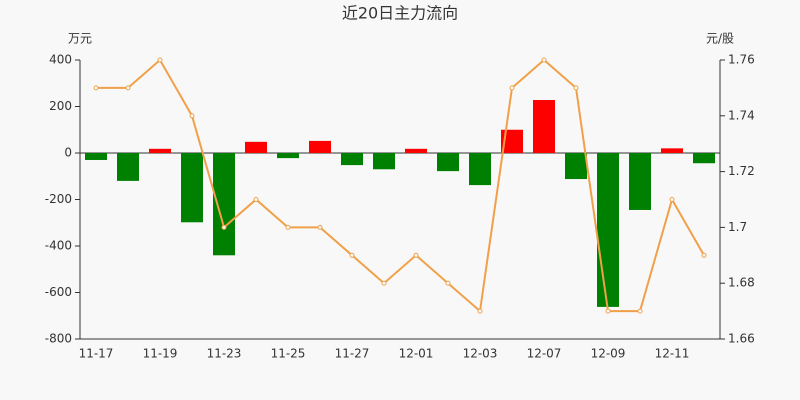 The image size is (800, 400). Describe the element at coordinates (737, 227) in the screenshot. I see `y2-tick-label: 1.7` at that location.